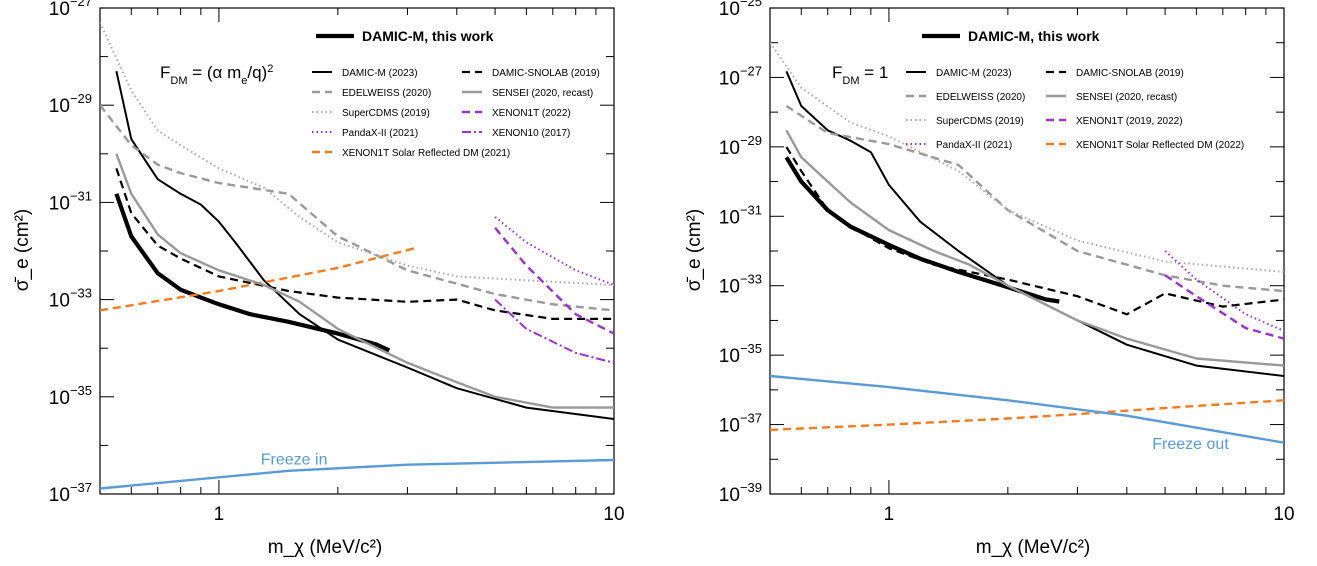 This screenshot has width=1317, height=566. I want to click on left-series-line-damic-snolab-2019, so click(364, 244).